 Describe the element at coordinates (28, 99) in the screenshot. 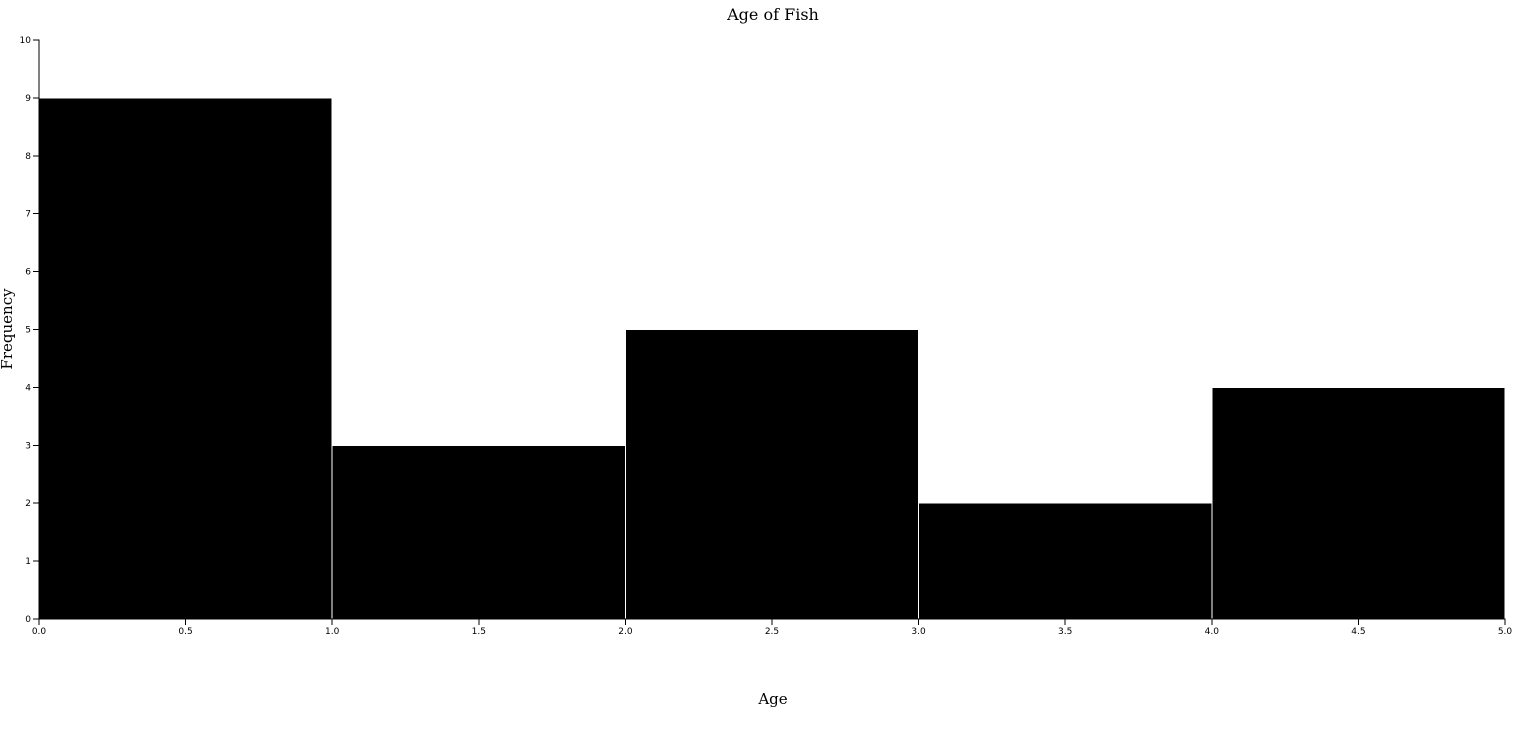

I see `y-tick-label: 9` at that location.